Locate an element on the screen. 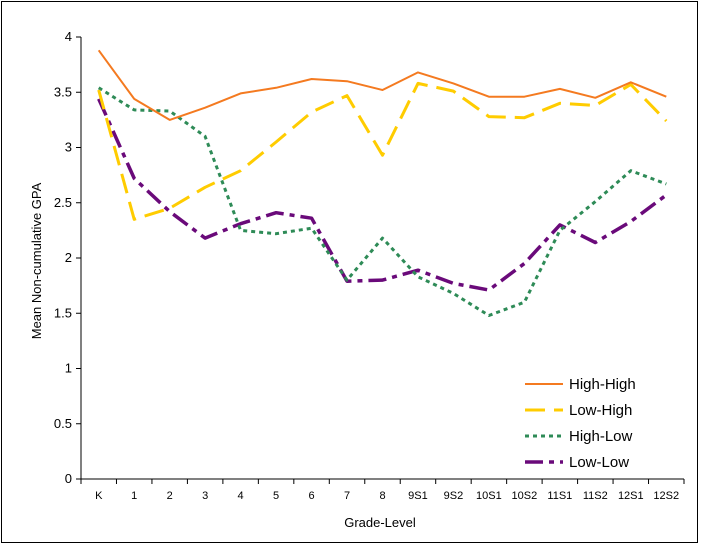 This screenshot has height=546, width=701. y-tick-label: 3.5 is located at coordinates (63, 91).